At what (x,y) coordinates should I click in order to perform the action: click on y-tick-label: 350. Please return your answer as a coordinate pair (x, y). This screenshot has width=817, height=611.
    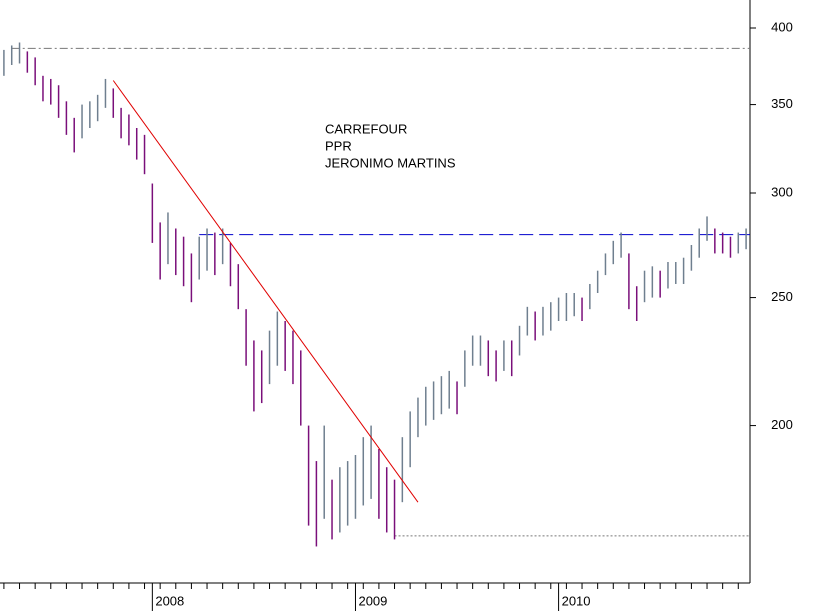
    Looking at the image, I should click on (782, 103).